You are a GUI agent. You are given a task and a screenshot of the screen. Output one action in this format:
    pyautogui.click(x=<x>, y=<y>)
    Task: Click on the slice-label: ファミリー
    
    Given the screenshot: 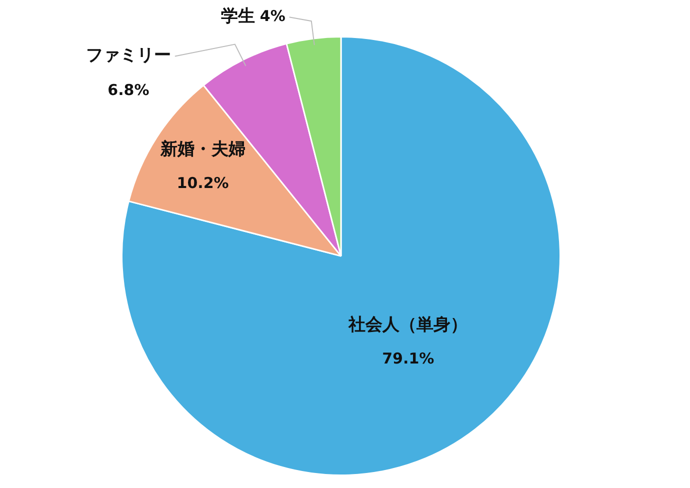 What is the action you would take?
    pyautogui.click(x=128, y=56)
    